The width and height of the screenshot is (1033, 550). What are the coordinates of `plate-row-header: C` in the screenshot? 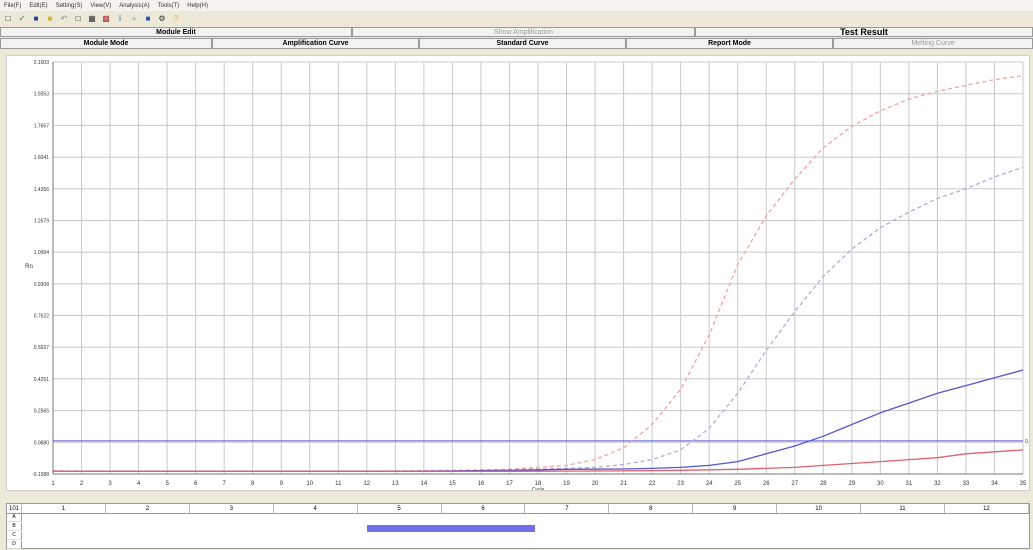 It's located at (14, 536).